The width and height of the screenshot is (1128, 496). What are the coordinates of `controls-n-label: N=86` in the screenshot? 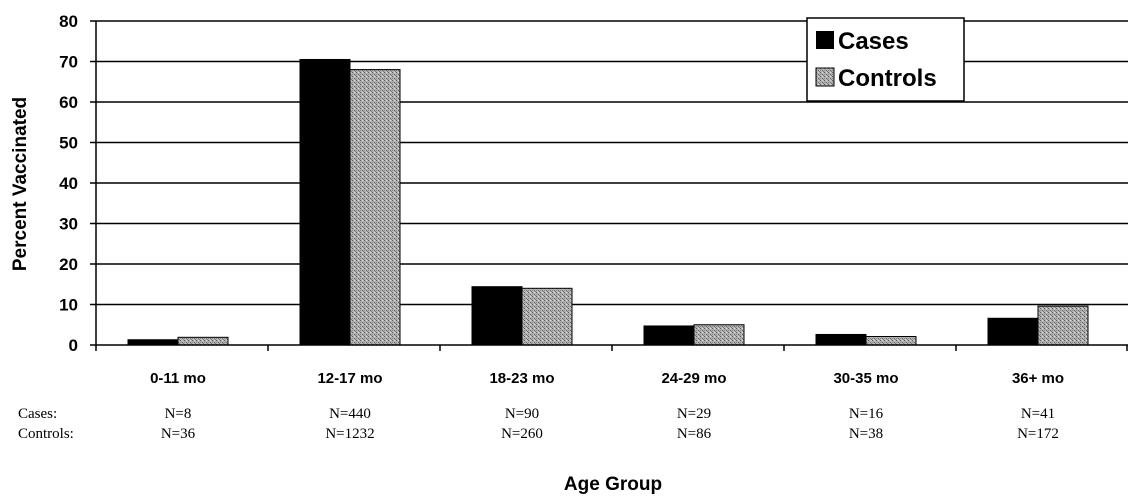 It's located at (694, 434).